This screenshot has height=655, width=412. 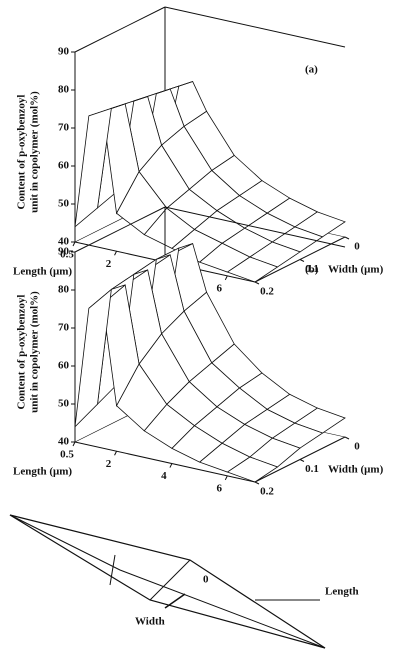 I want to click on center-label: 0, so click(x=206, y=580).